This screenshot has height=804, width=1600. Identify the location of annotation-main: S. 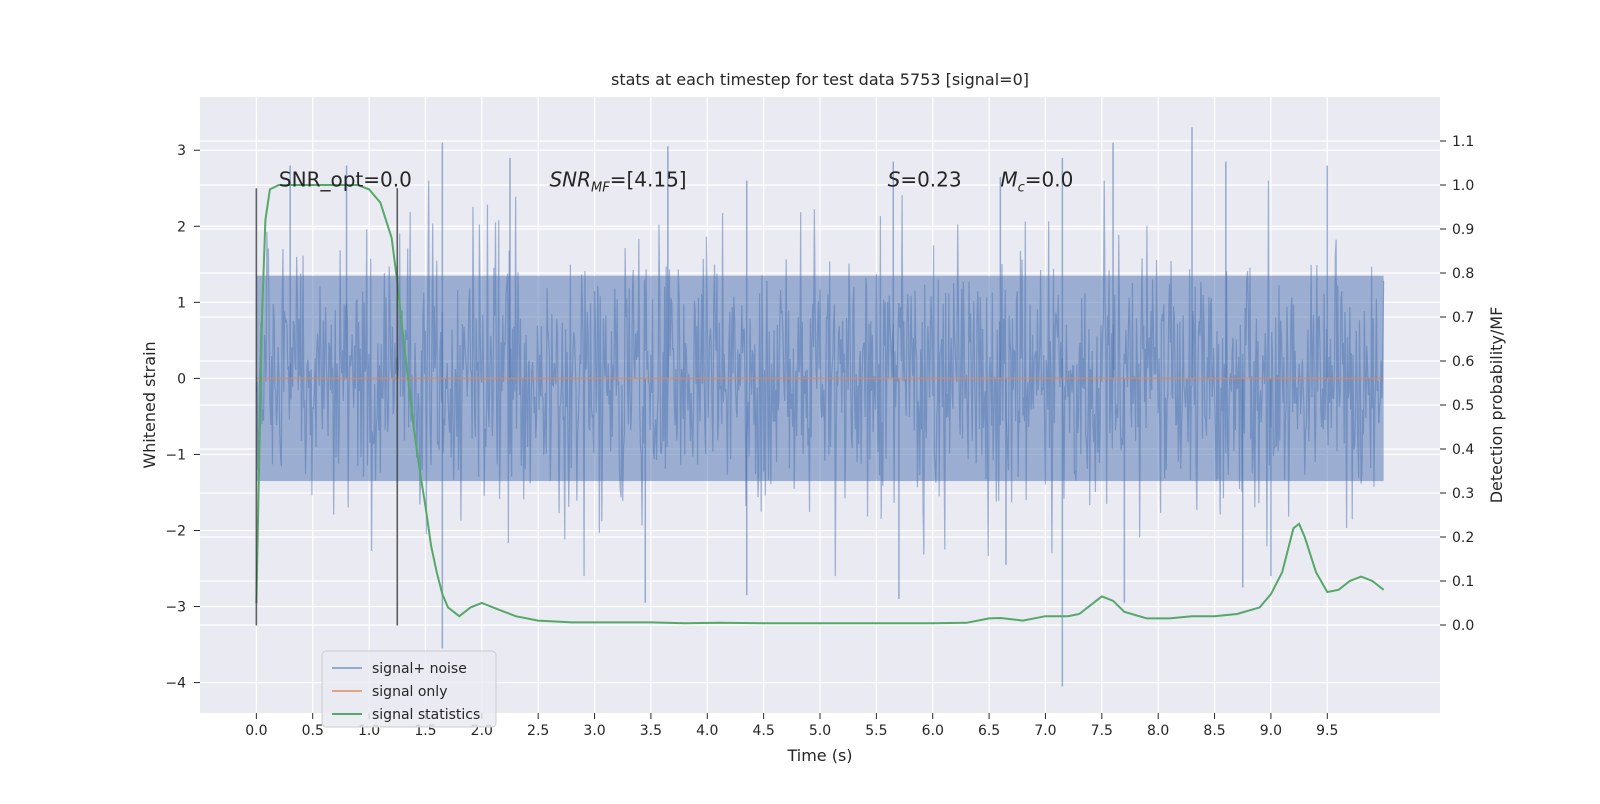
(894, 180).